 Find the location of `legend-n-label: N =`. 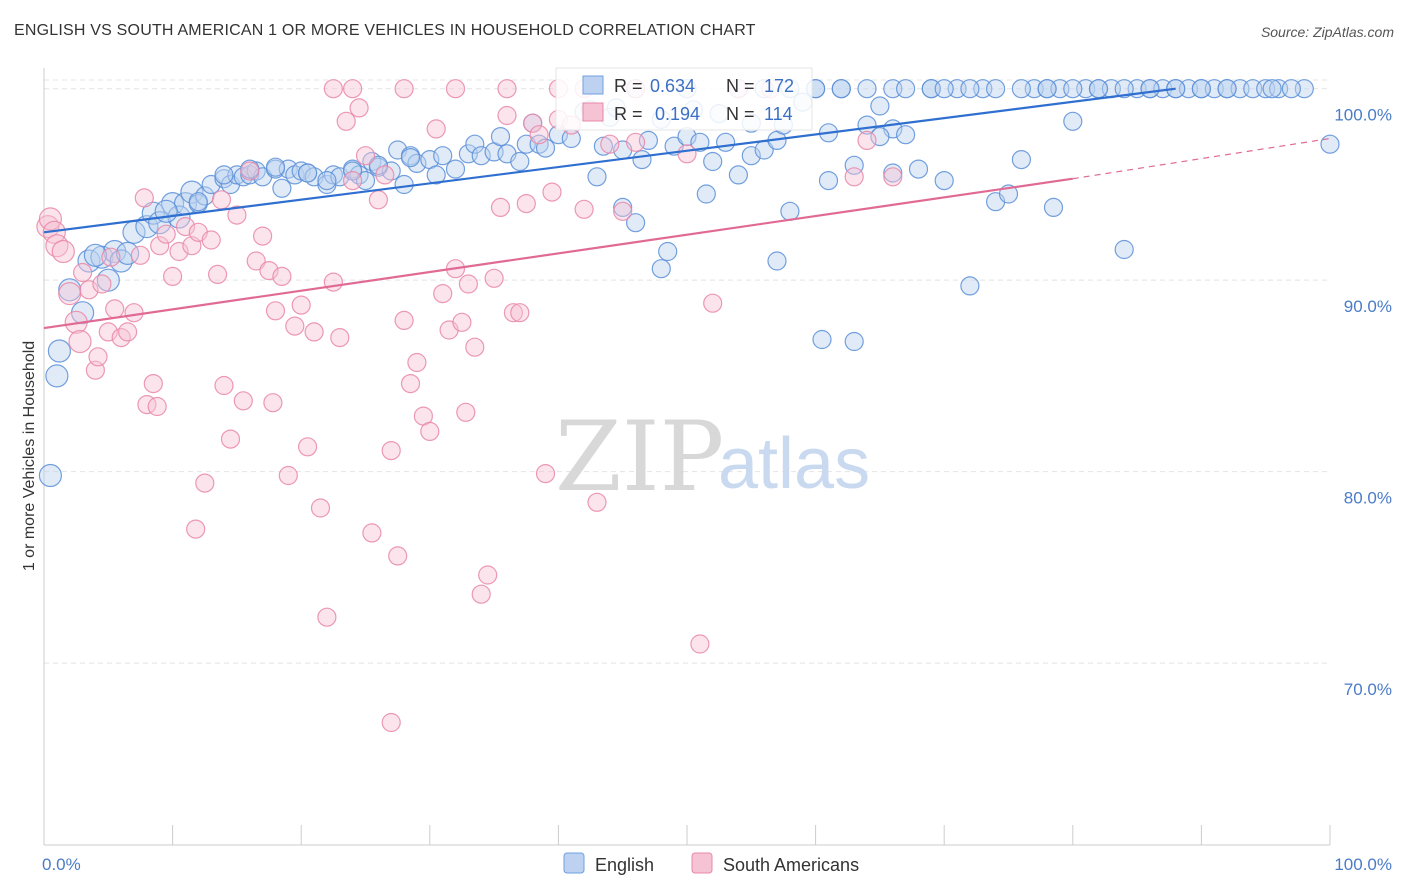

legend-n-label: N = is located at coordinates (740, 86).